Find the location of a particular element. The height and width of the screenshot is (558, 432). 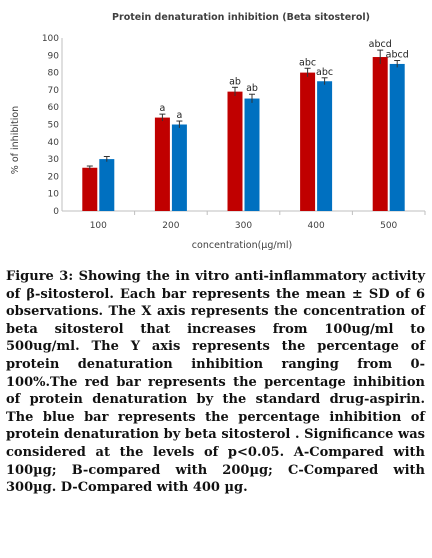

y-tick-label: 80 is located at coordinates (54, 74).